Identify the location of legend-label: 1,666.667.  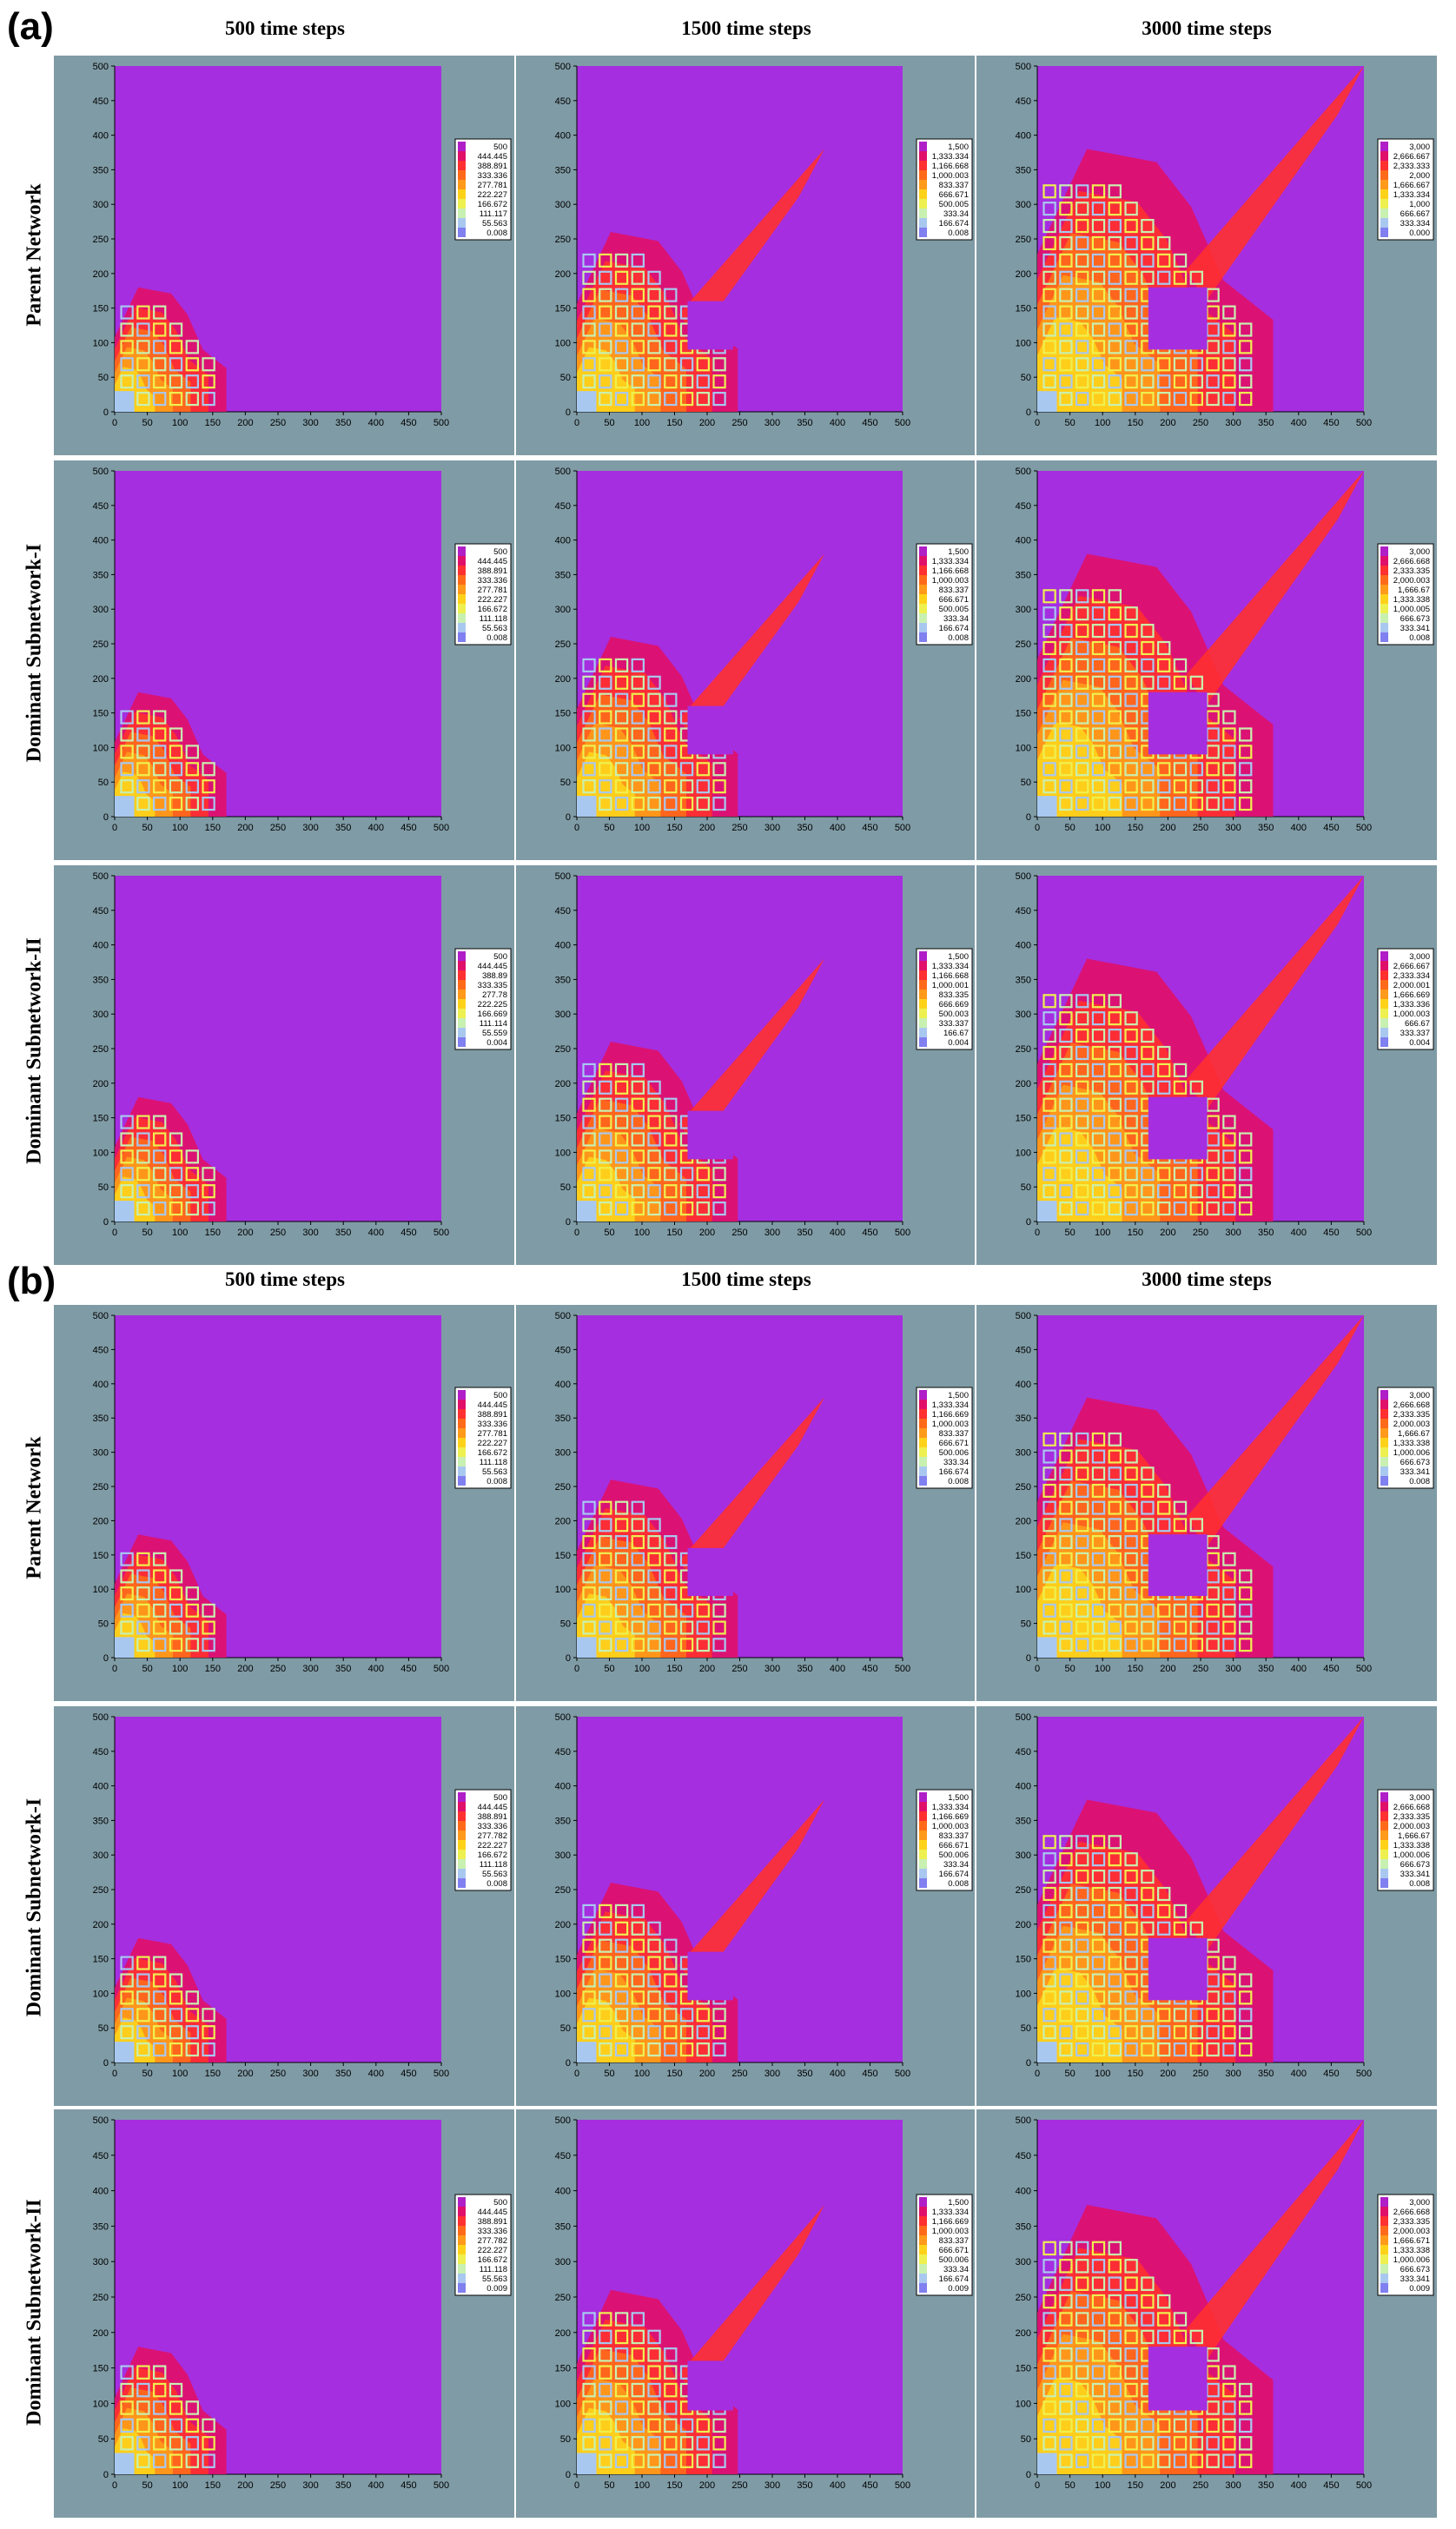
(1411, 185).